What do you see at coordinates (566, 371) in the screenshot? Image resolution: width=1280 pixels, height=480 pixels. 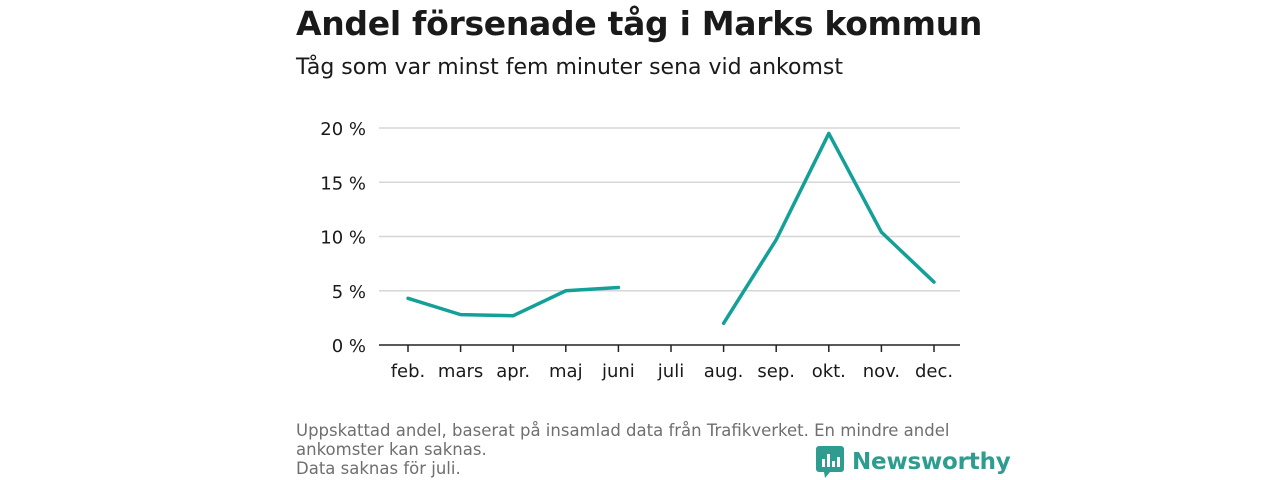 I see `x-tick-label: maj` at bounding box center [566, 371].